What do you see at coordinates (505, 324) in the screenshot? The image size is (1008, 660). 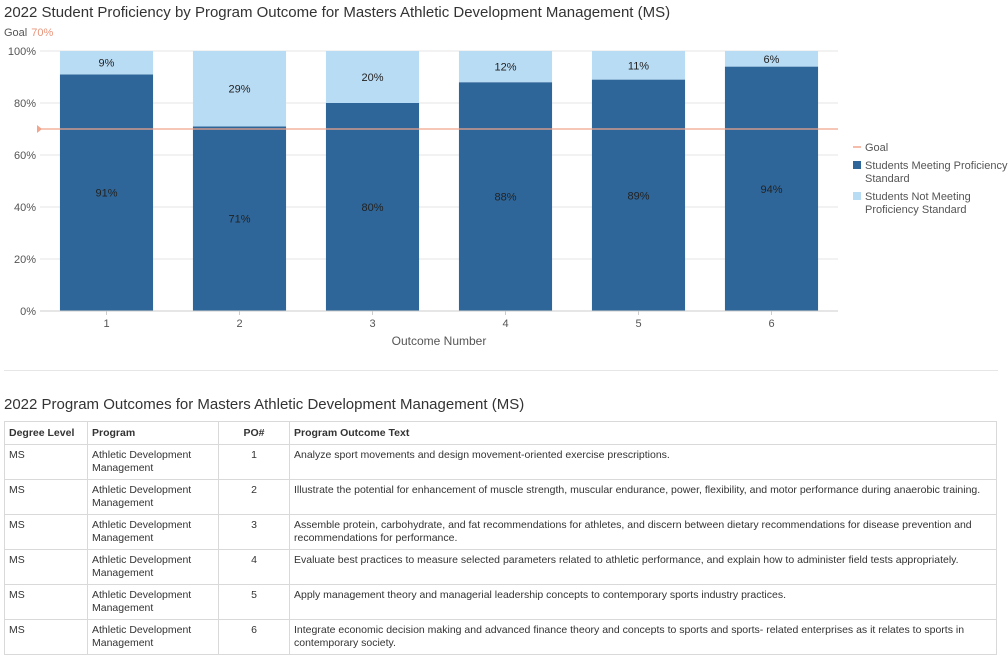 I see `x-tick-label: 4` at bounding box center [505, 324].